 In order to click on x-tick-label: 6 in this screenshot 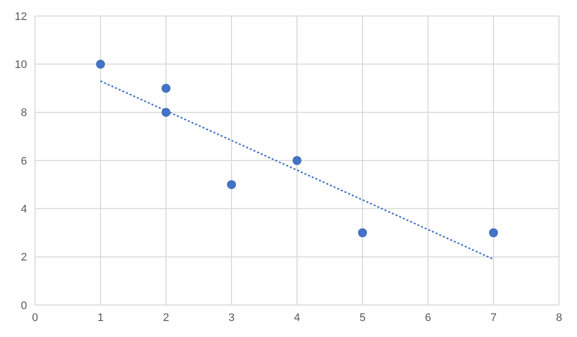, I will do `click(428, 318)`.